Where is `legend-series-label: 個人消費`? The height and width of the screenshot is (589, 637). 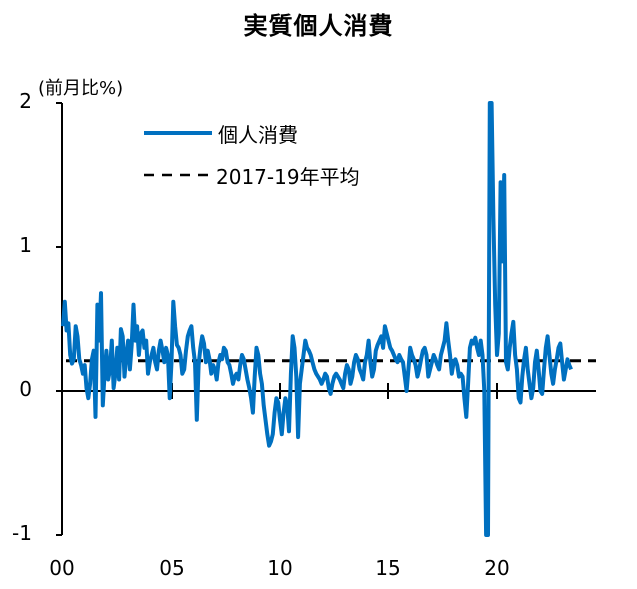 legend-series-label: 個人消費 is located at coordinates (258, 135).